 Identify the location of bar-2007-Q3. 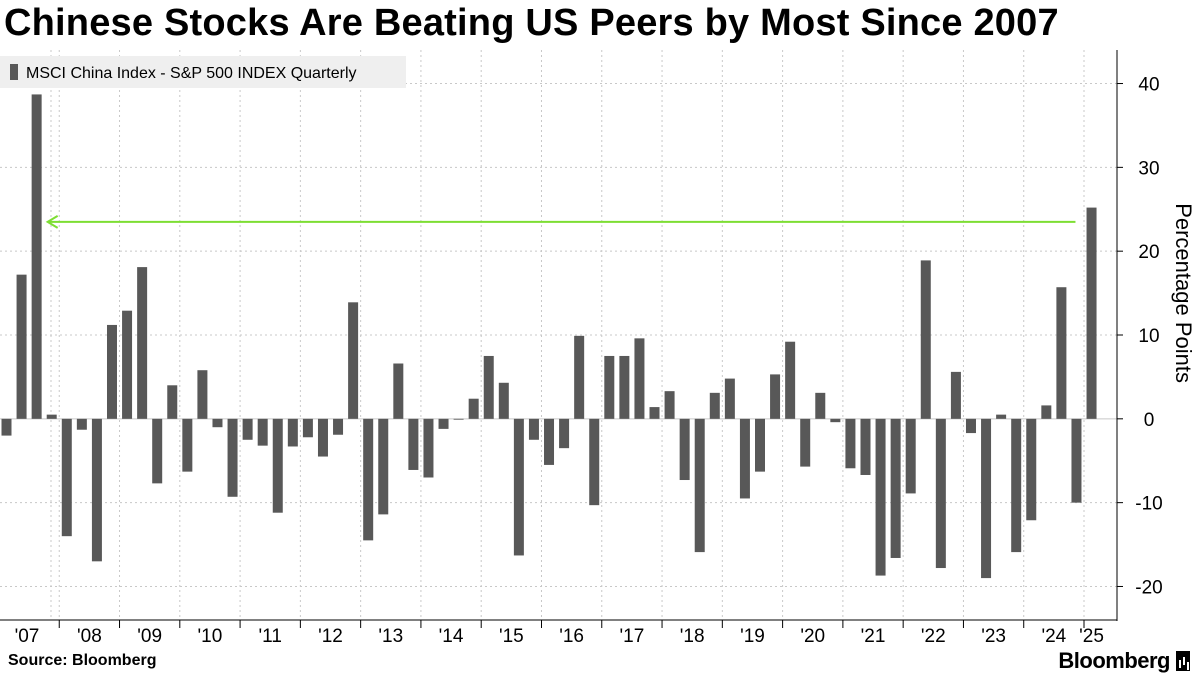
(36, 256).